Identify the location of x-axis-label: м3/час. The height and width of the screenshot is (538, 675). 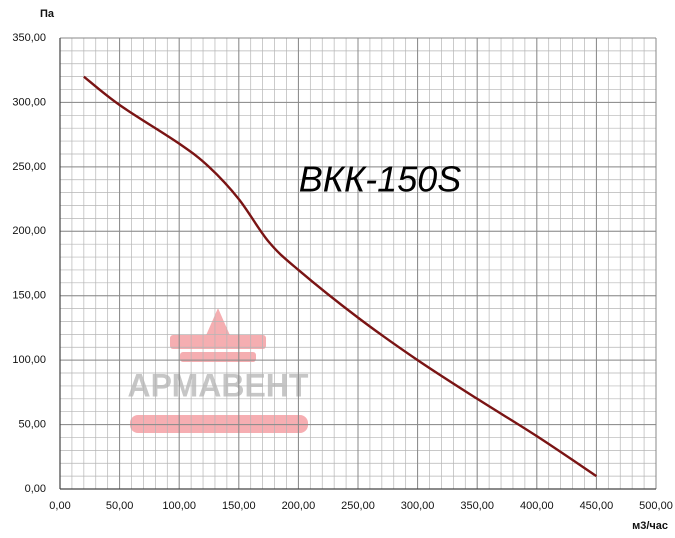
(650, 526).